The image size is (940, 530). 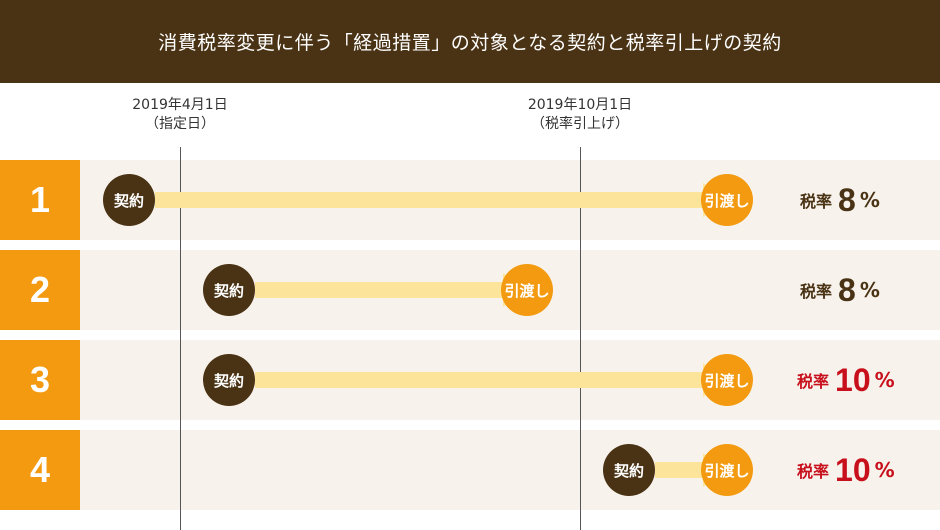 What do you see at coordinates (40, 290) in the screenshot?
I see `row-number: 2` at bounding box center [40, 290].